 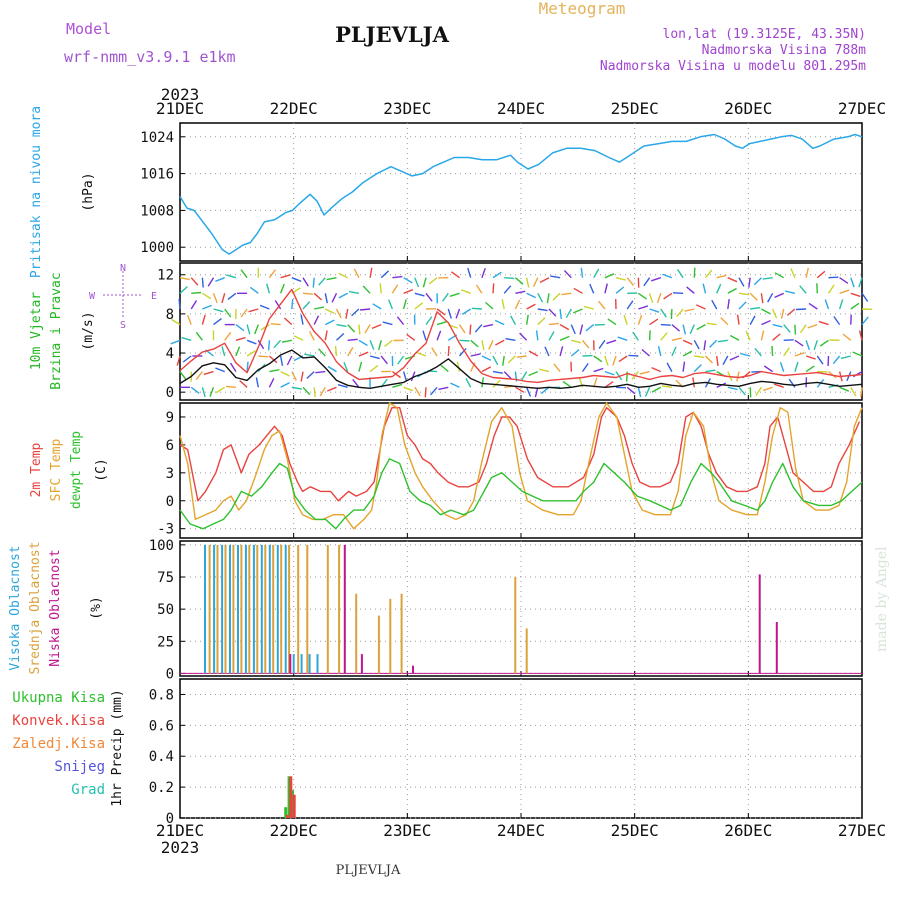 What do you see at coordinates (56, 470) in the screenshot?
I see `temp-sfc-label: SFC Temp` at bounding box center [56, 470].